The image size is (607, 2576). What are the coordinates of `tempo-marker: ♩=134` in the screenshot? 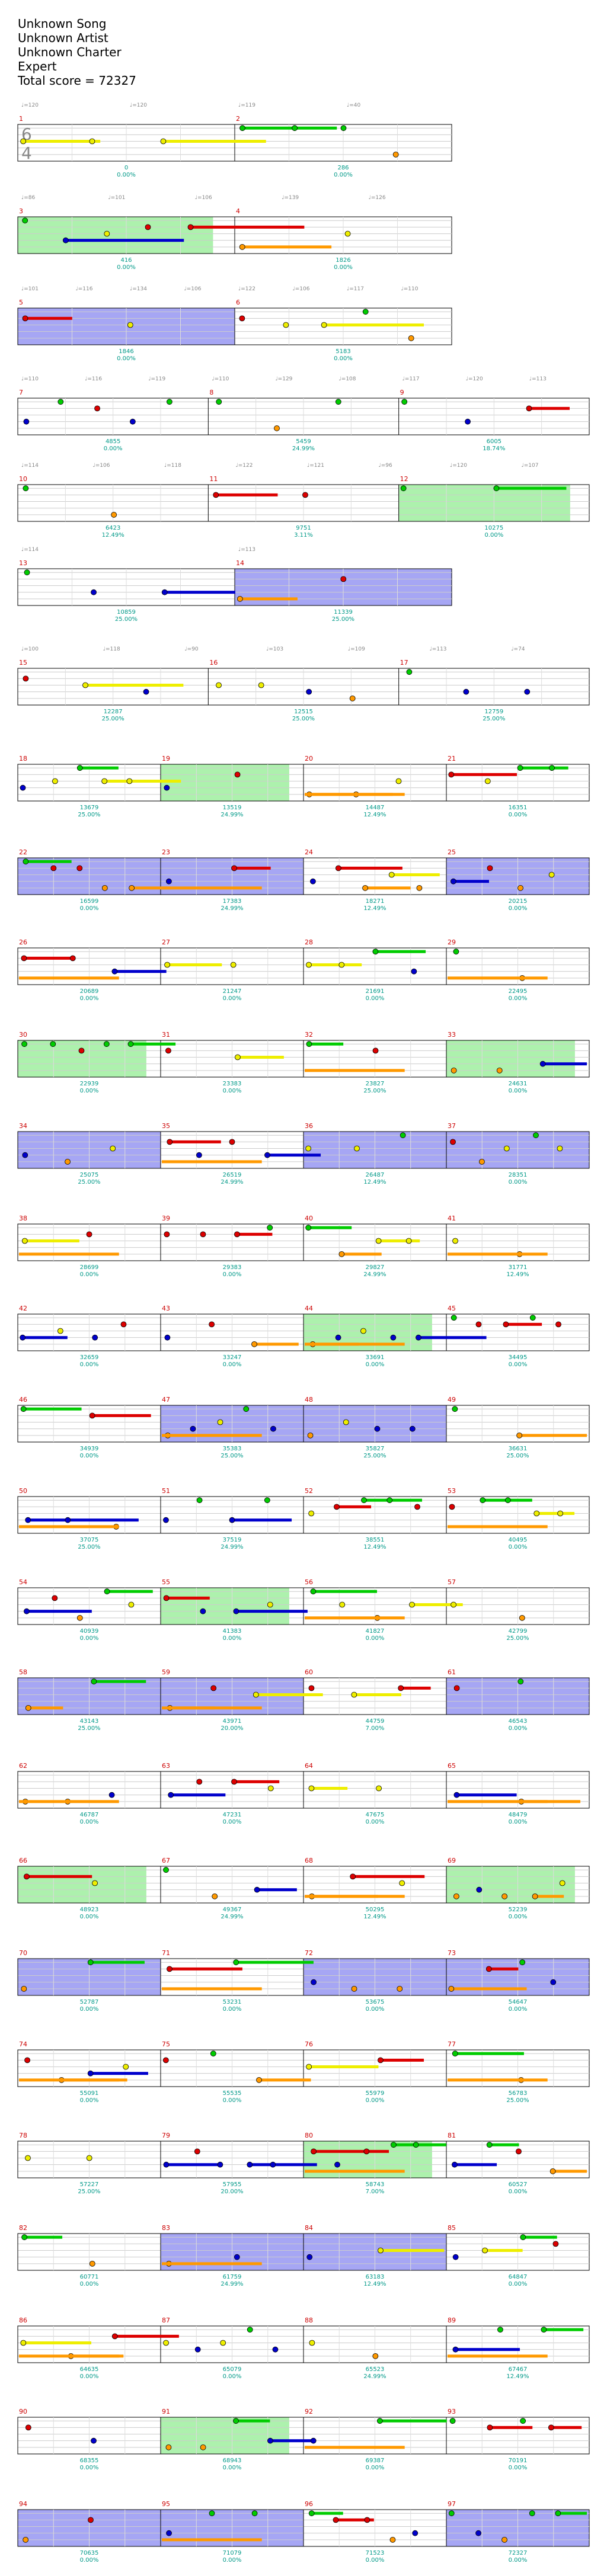 It's located at (138, 289).